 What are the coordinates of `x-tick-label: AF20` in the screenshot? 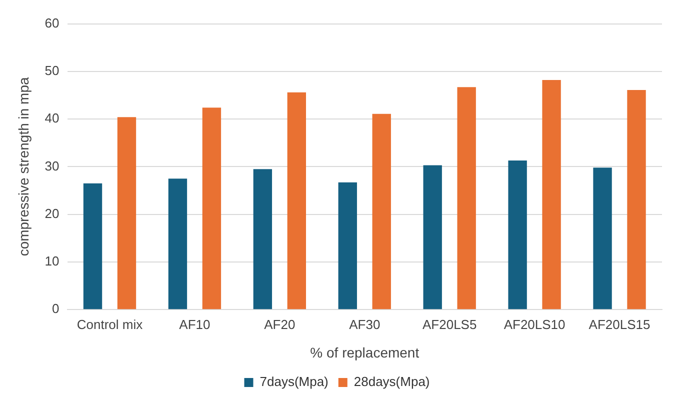 It's located at (280, 324).